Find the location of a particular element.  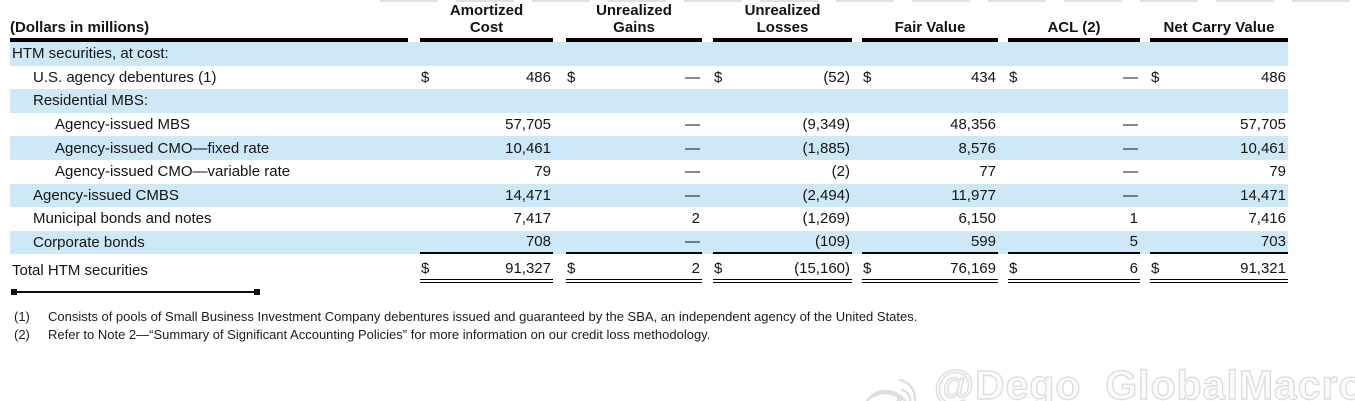

cell-value: (2,494) is located at coordinates (826, 195).